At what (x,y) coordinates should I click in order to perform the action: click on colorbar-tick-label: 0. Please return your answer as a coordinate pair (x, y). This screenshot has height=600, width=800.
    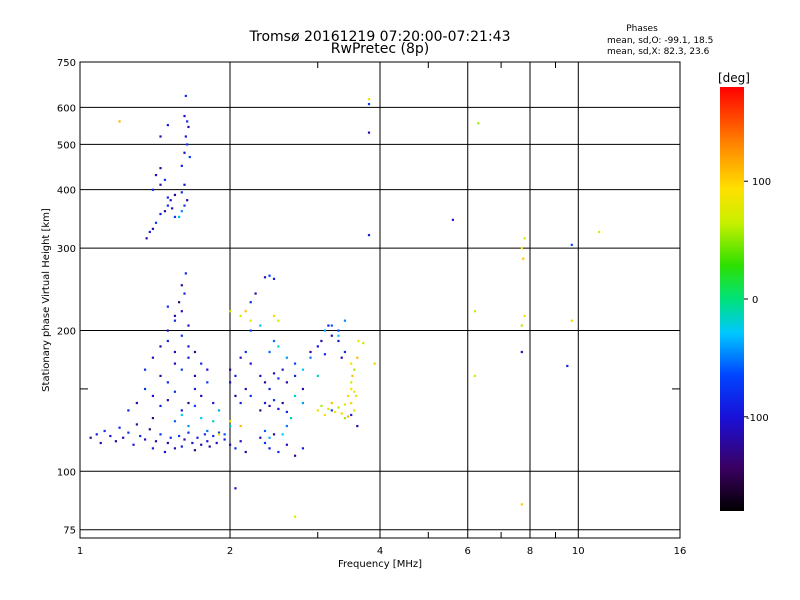
    Looking at the image, I should click on (755, 300).